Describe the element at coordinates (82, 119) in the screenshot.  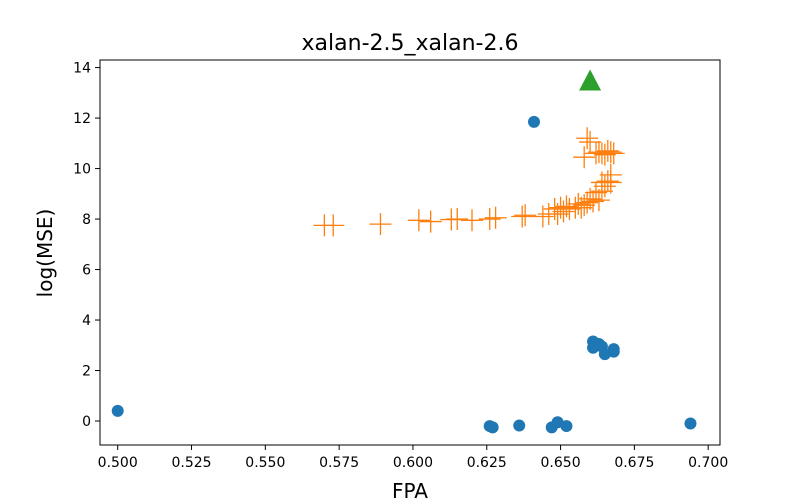
I see `y-tick-label: 12` at that location.